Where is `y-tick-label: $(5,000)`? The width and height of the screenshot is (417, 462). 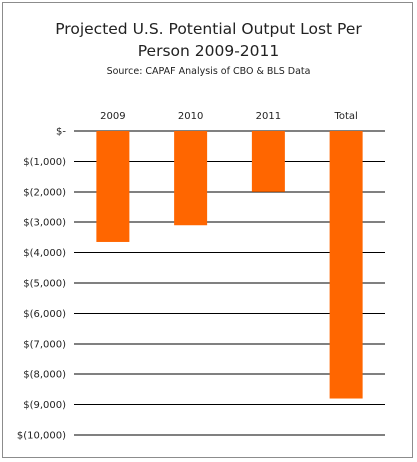 y-tick-label: $(5,000) is located at coordinates (44, 284).